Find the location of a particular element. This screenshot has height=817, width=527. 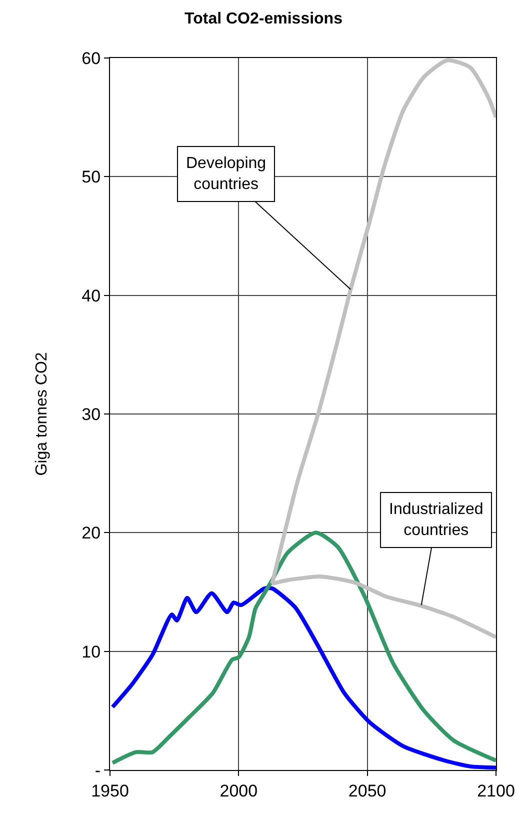

annotation: Industrialized countries is located at coordinates (436, 520).